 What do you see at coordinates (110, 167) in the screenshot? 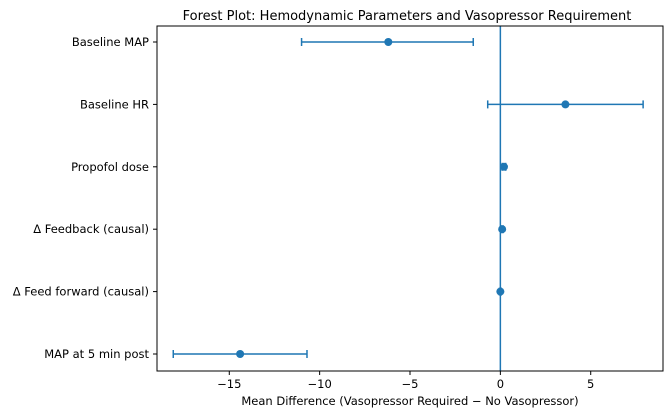
I see `y-tick-label: Propofol dose` at bounding box center [110, 167].